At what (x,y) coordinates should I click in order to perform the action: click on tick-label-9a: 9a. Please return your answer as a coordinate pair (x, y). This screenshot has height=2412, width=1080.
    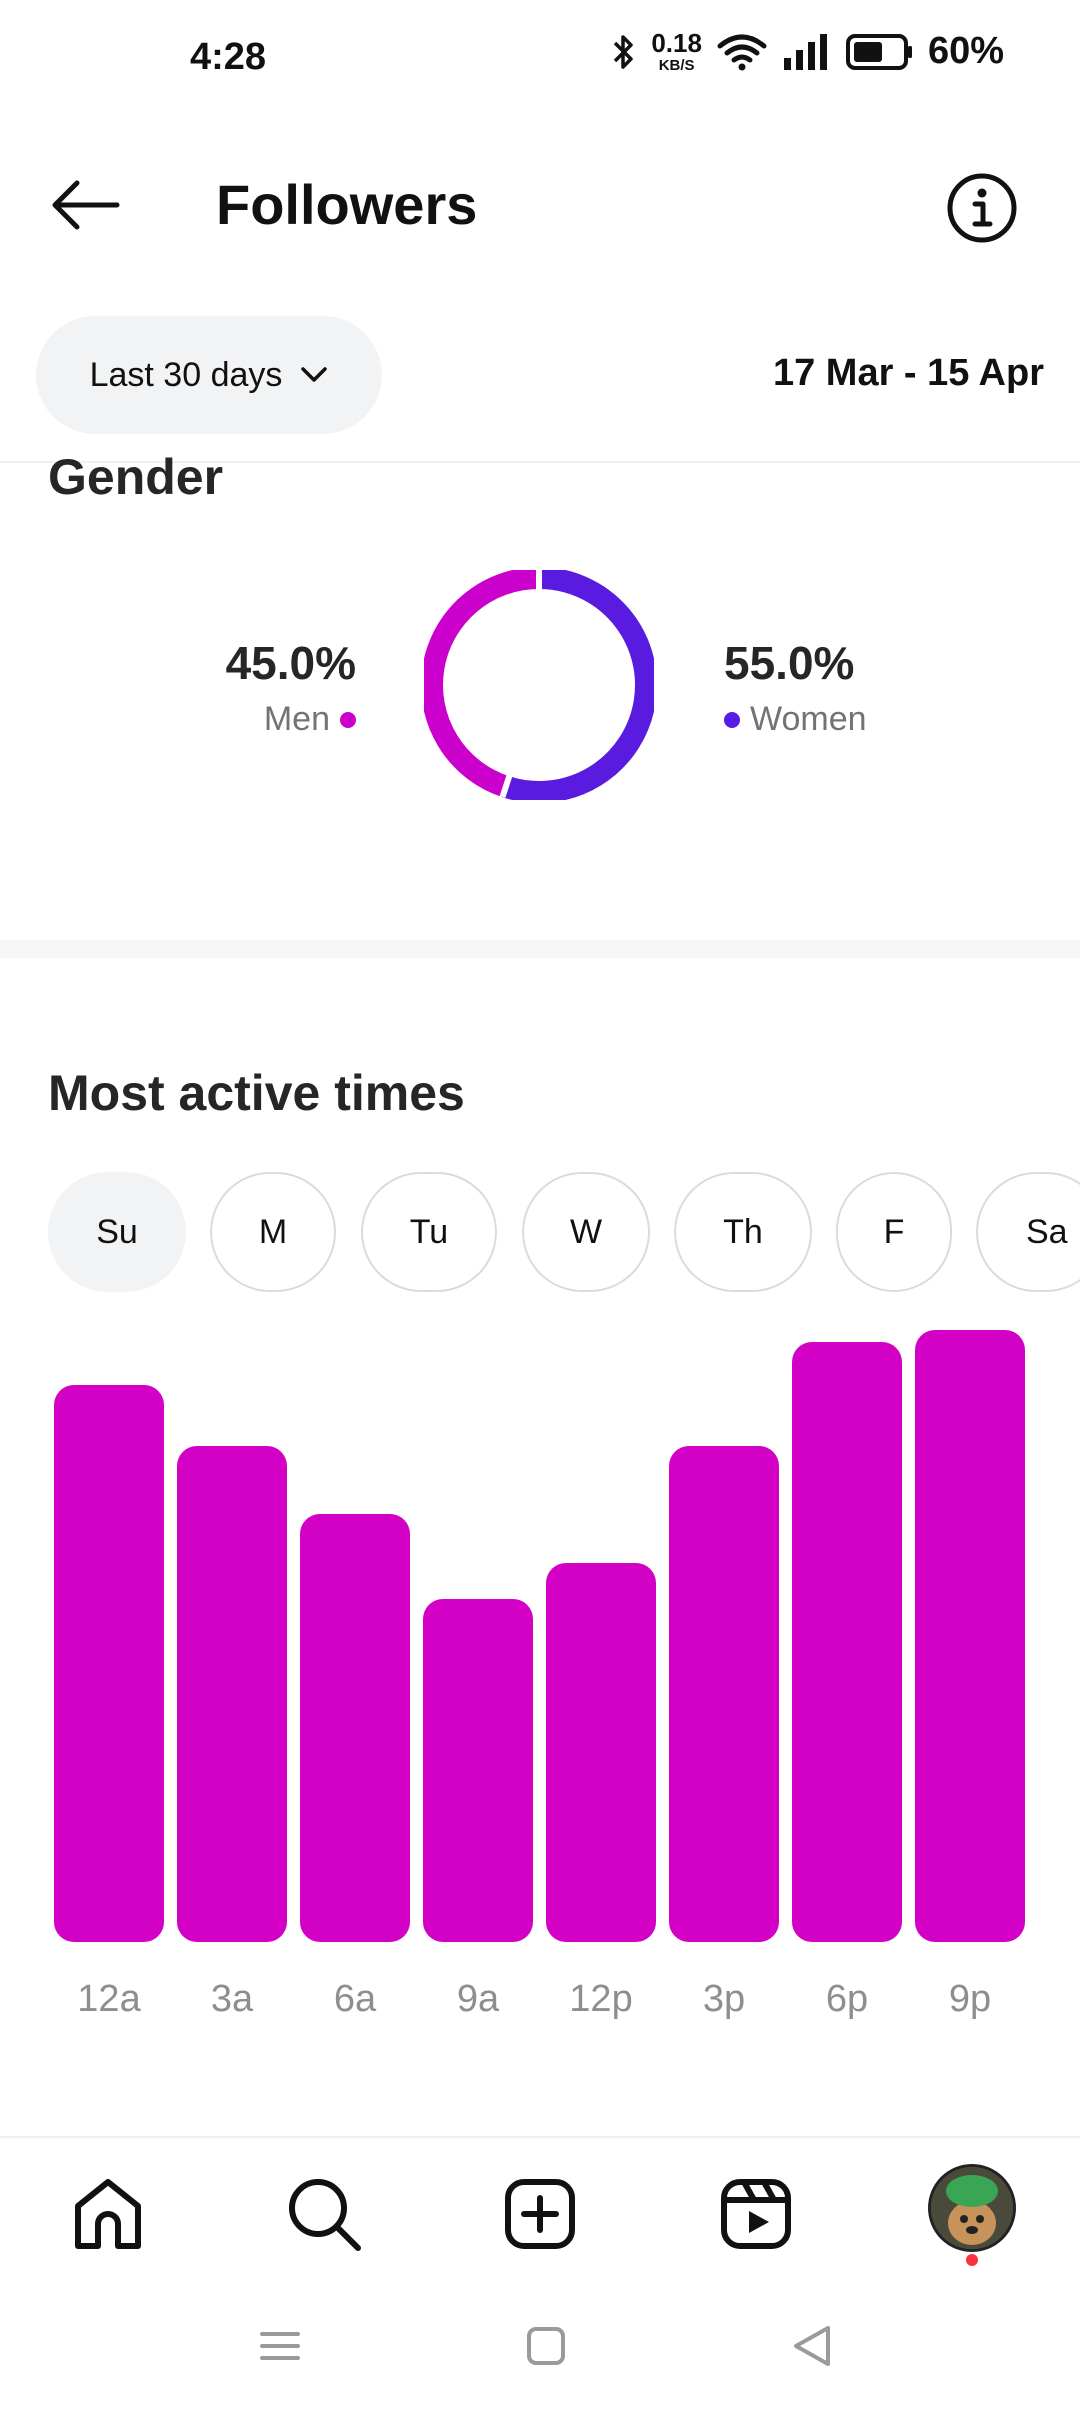
    Looking at the image, I should click on (478, 1999).